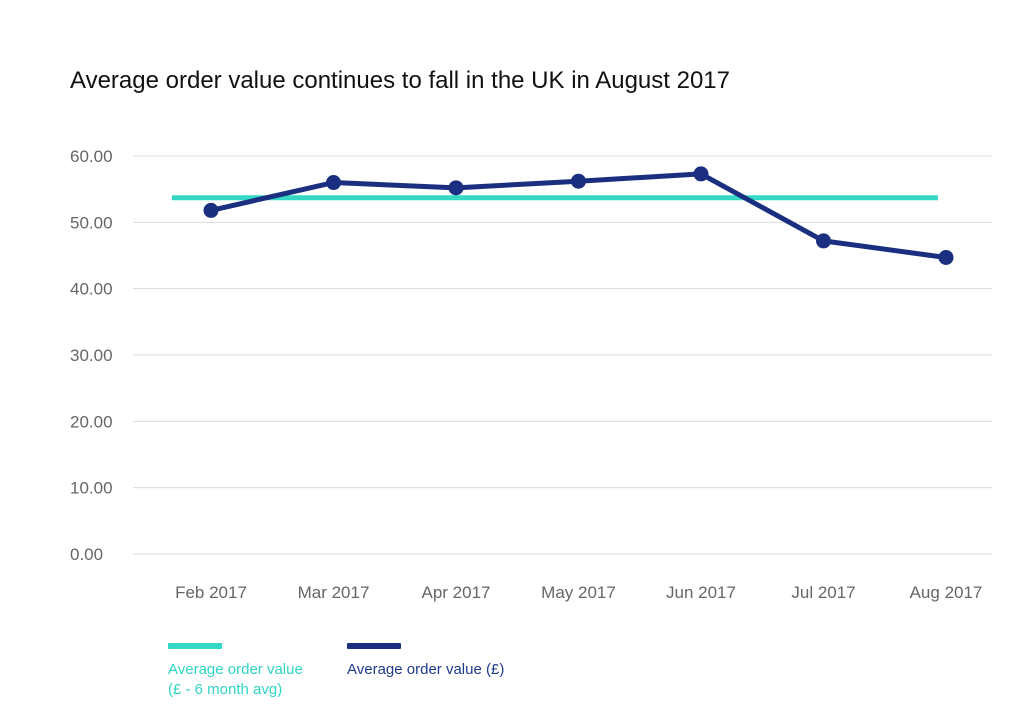 This screenshot has height=721, width=1015. What do you see at coordinates (823, 592) in the screenshot?
I see `x-tick-label: Jul 2017` at bounding box center [823, 592].